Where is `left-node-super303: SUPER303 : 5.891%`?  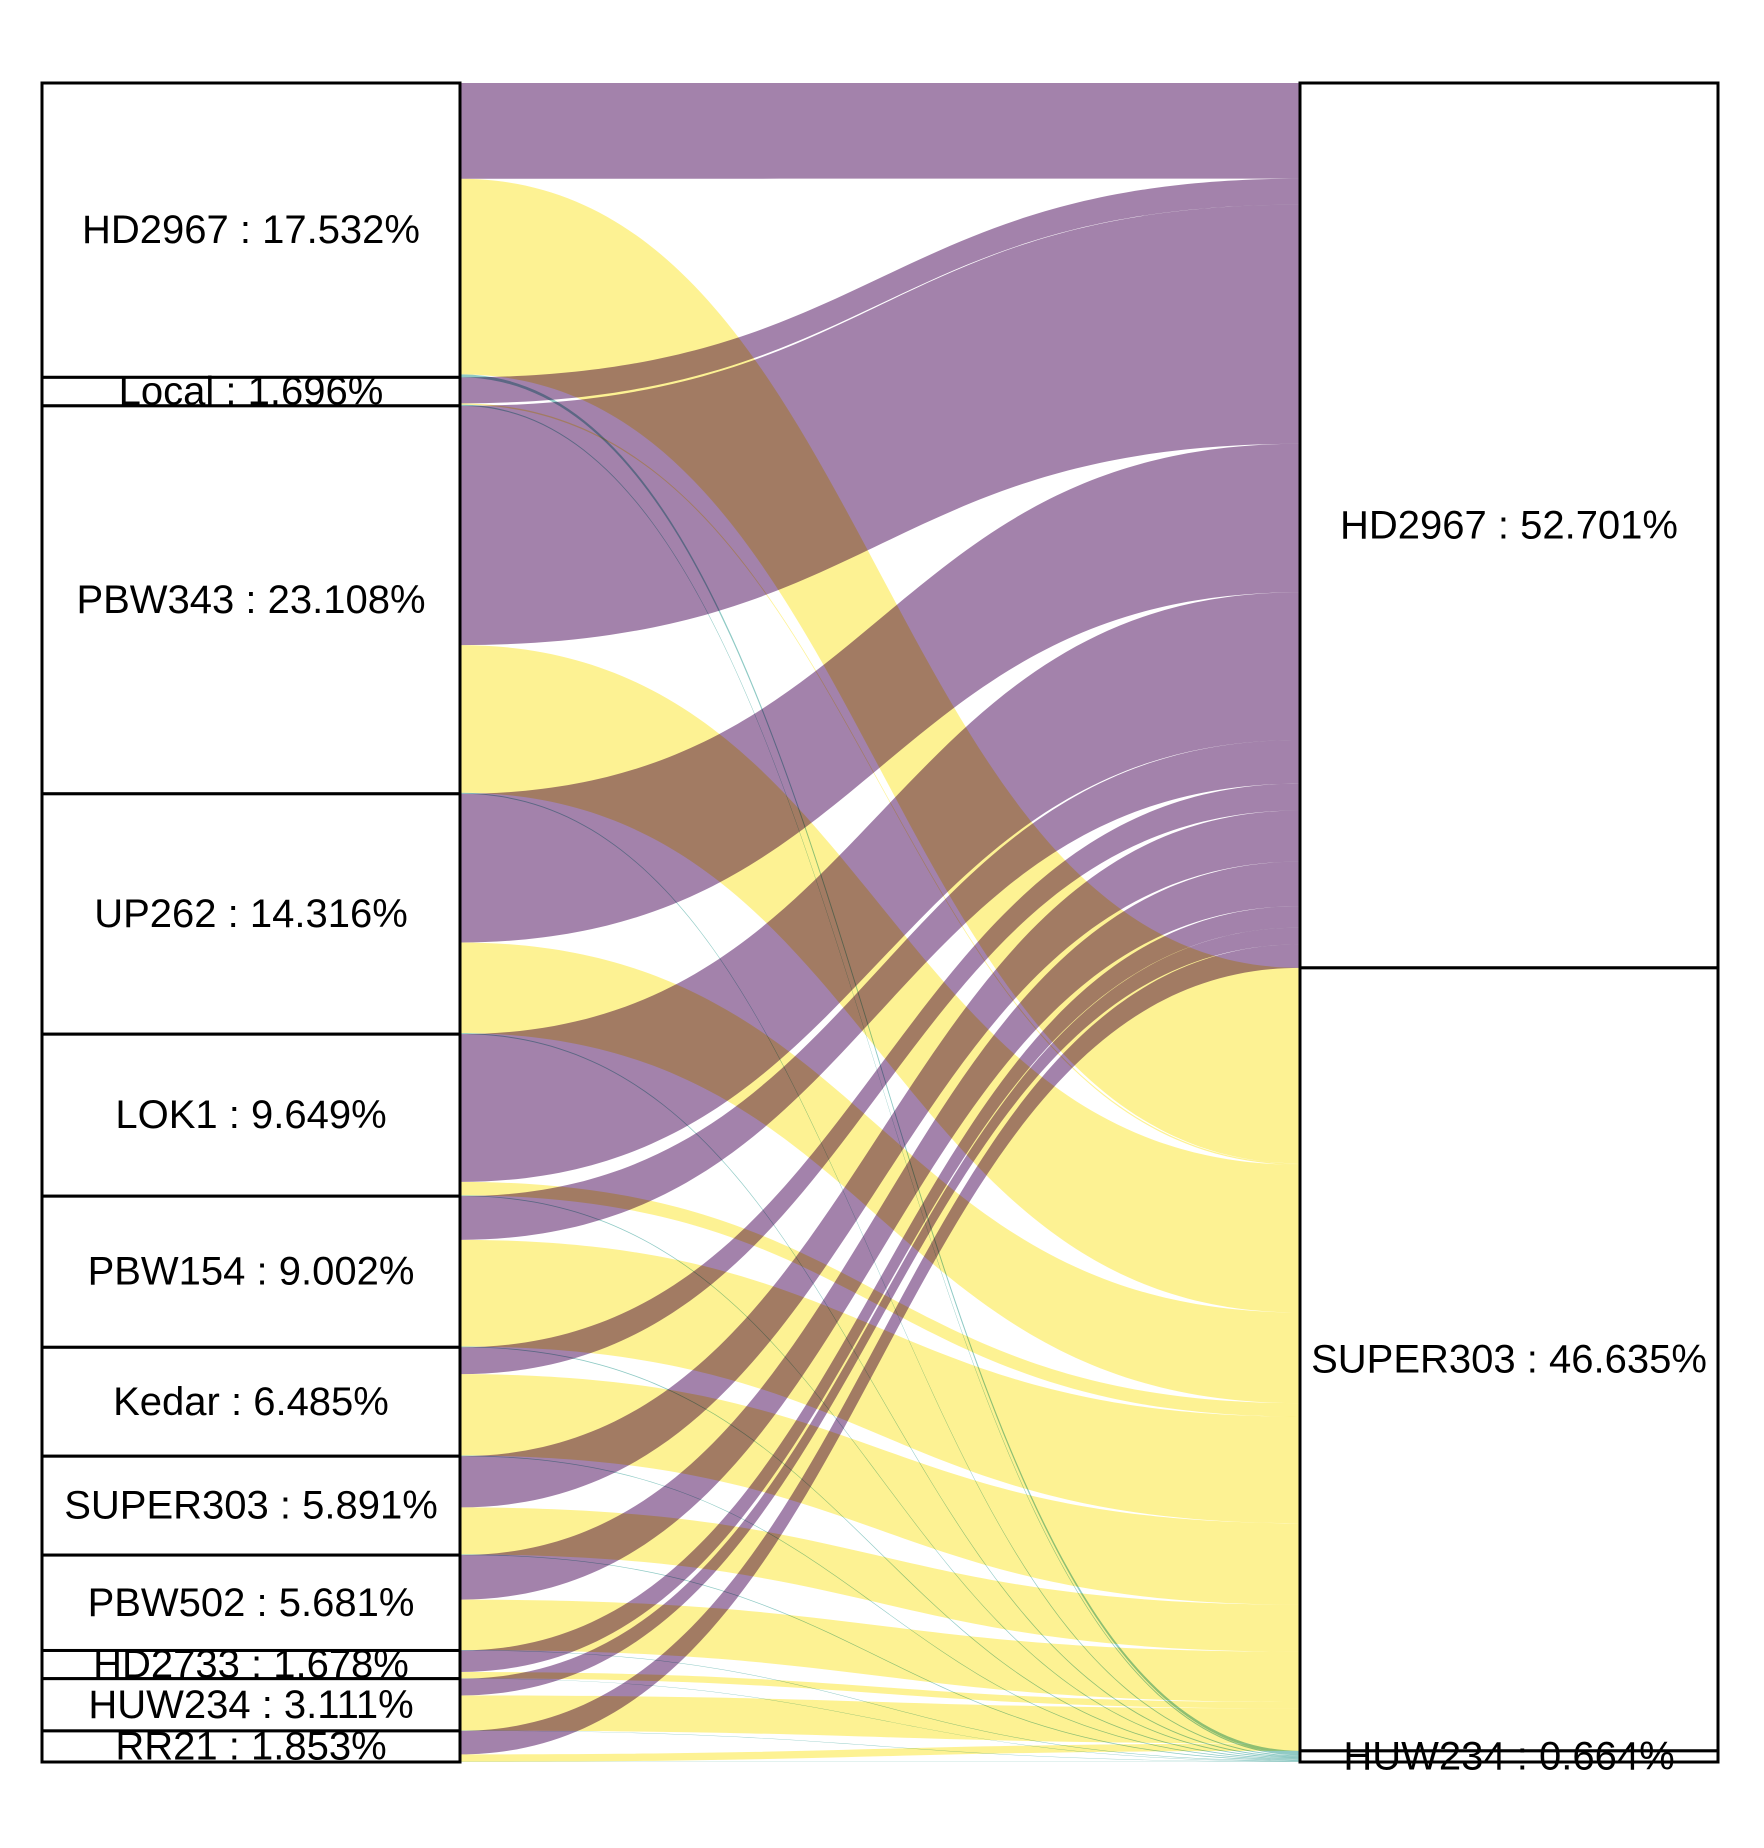 left-node-super303: SUPER303 : 5.891% is located at coordinates (251, 1505).